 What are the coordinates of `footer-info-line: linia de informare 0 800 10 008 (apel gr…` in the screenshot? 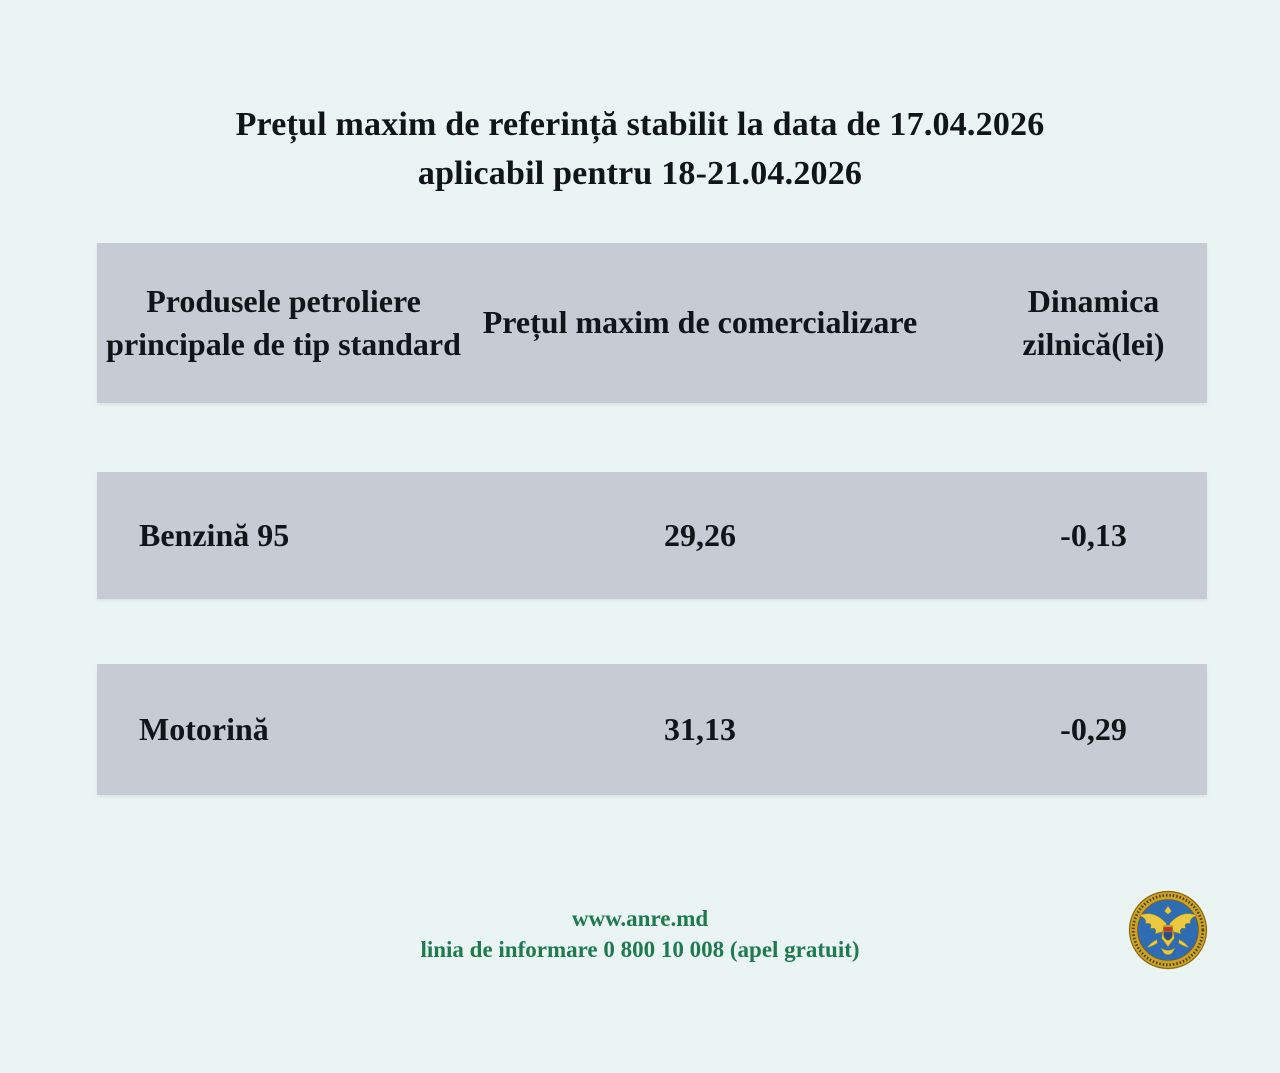 It's located at (640, 950).